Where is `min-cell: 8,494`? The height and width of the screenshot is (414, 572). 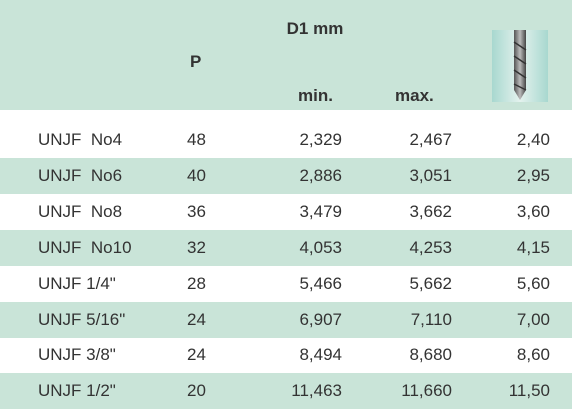
min-cell: 8,494 is located at coordinates (320, 355).